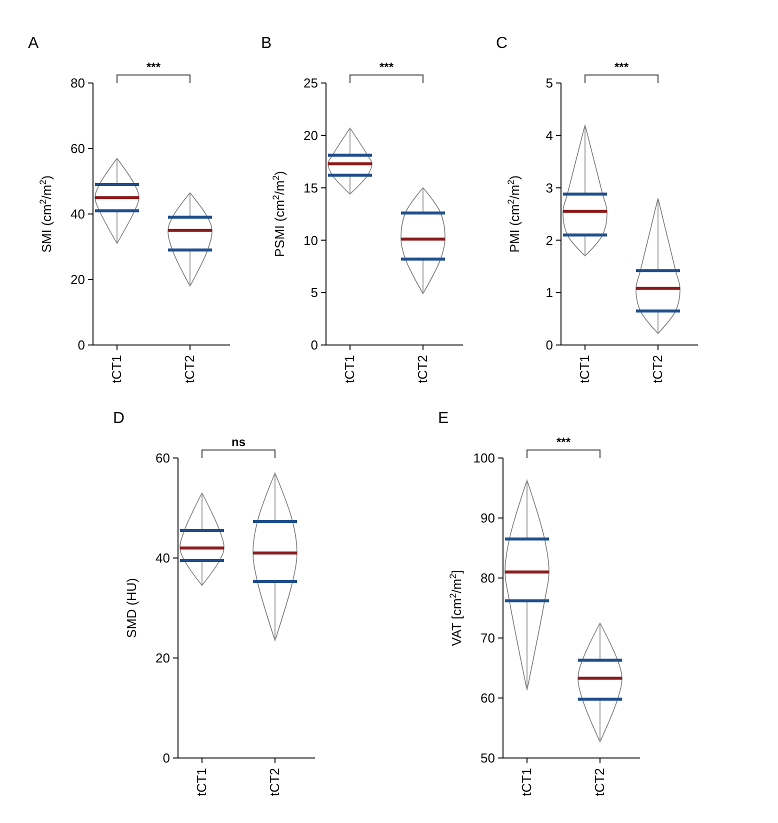 This screenshot has height=823, width=778. Describe the element at coordinates (484, 458) in the screenshot. I see `y-tick-label: 100` at that location.